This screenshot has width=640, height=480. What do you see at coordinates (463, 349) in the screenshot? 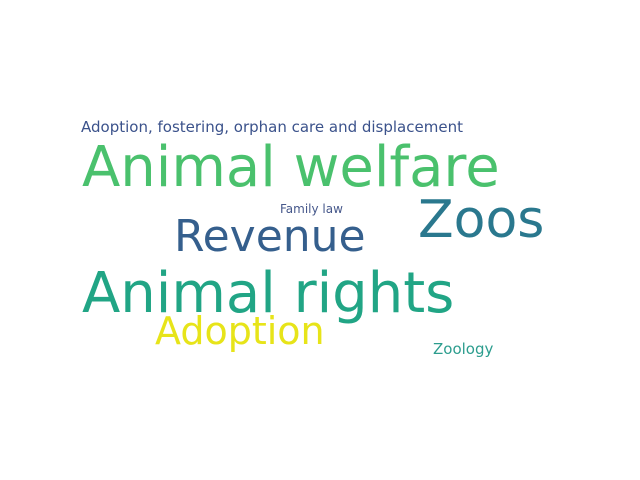
I see `word-zoology: Zoology` at bounding box center [463, 349].